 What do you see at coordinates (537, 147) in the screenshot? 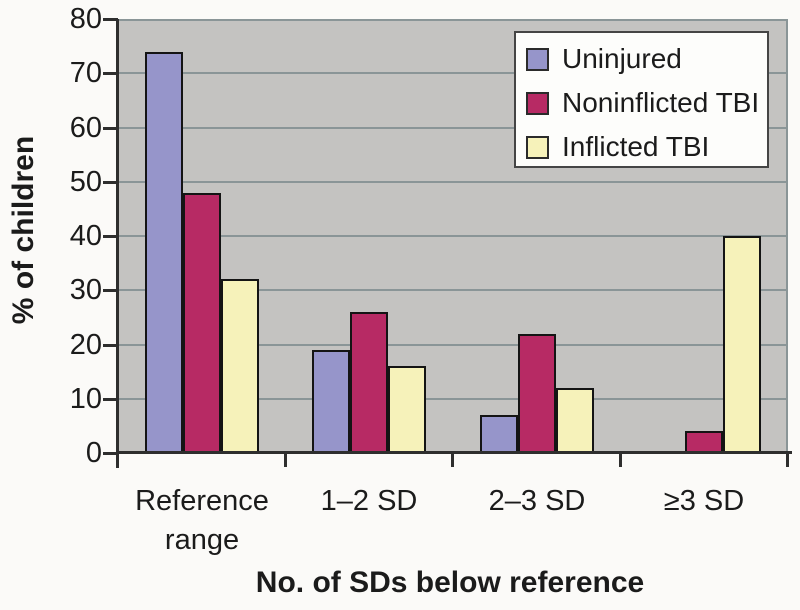
I see `legend-swatch-inflicted-tbi` at bounding box center [537, 147].